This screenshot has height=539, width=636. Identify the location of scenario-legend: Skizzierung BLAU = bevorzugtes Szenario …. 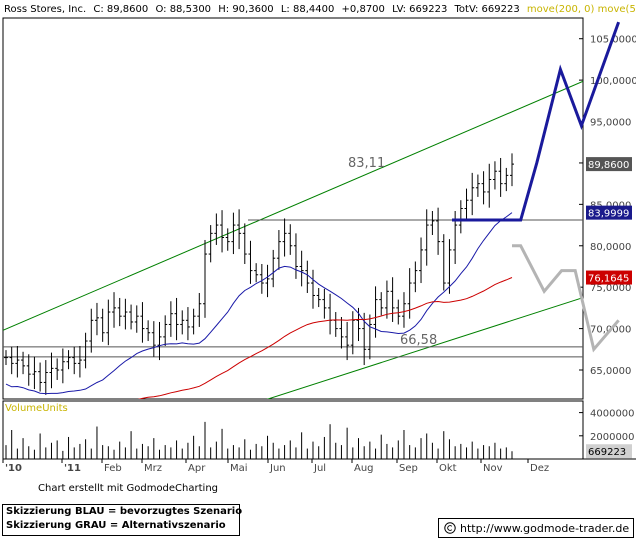
(122, 520).